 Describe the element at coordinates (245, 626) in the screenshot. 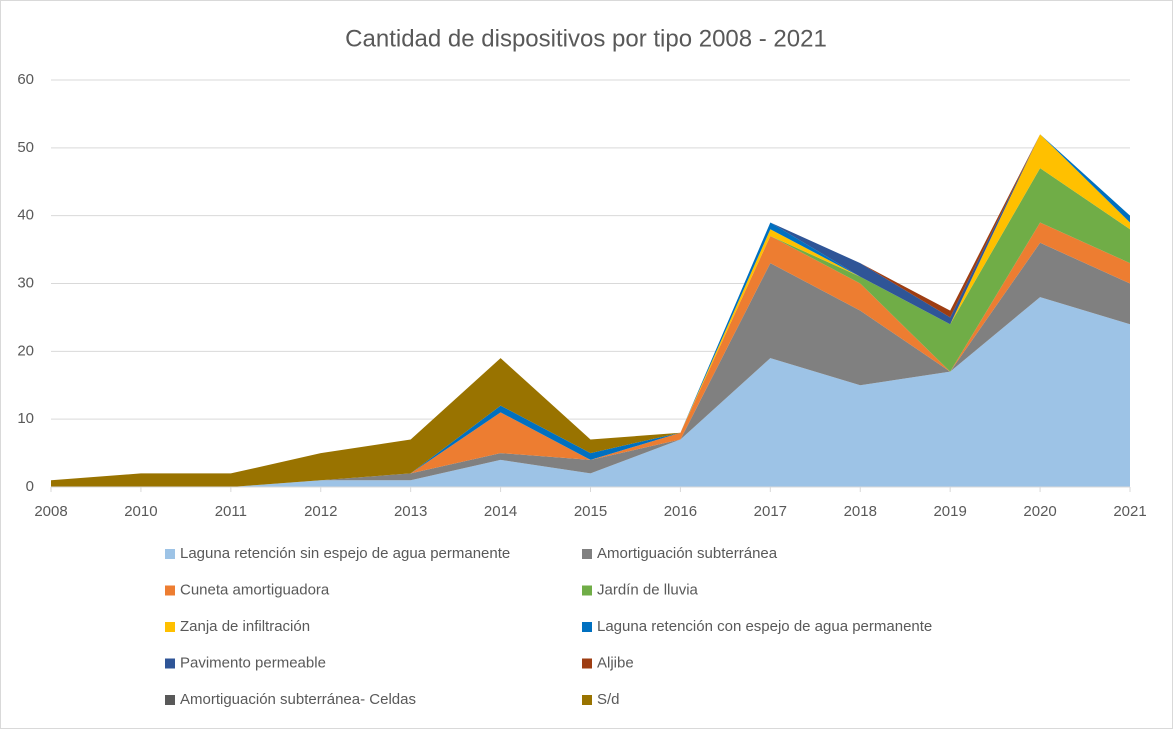

I see `legend-label: Zanja de infiltración` at that location.